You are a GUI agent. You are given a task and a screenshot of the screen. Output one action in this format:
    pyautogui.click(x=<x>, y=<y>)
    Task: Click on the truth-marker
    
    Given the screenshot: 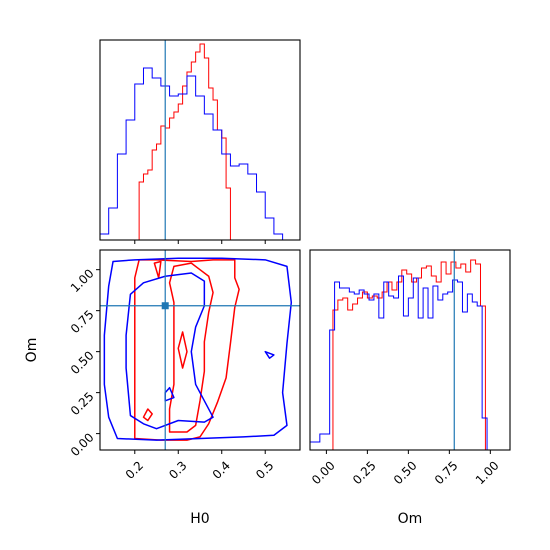 What is the action you would take?
    pyautogui.click(x=165, y=306)
    